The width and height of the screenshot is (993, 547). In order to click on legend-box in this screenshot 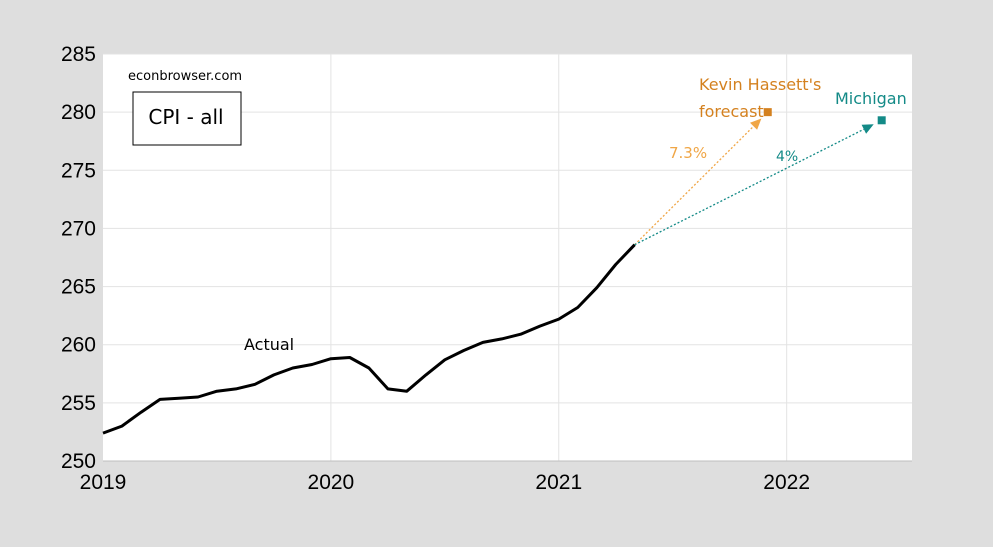, I will do `click(187, 118)`.